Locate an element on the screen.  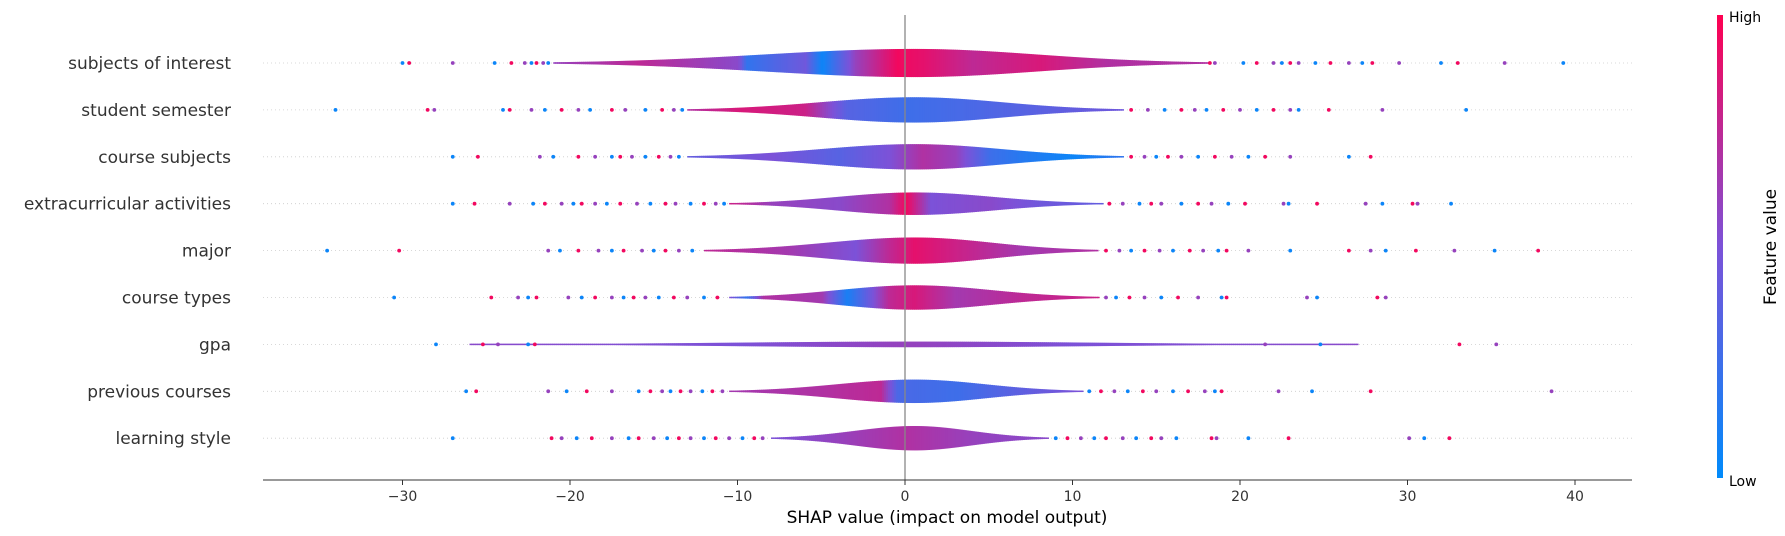
violin-learning-style is located at coordinates (910, 438).